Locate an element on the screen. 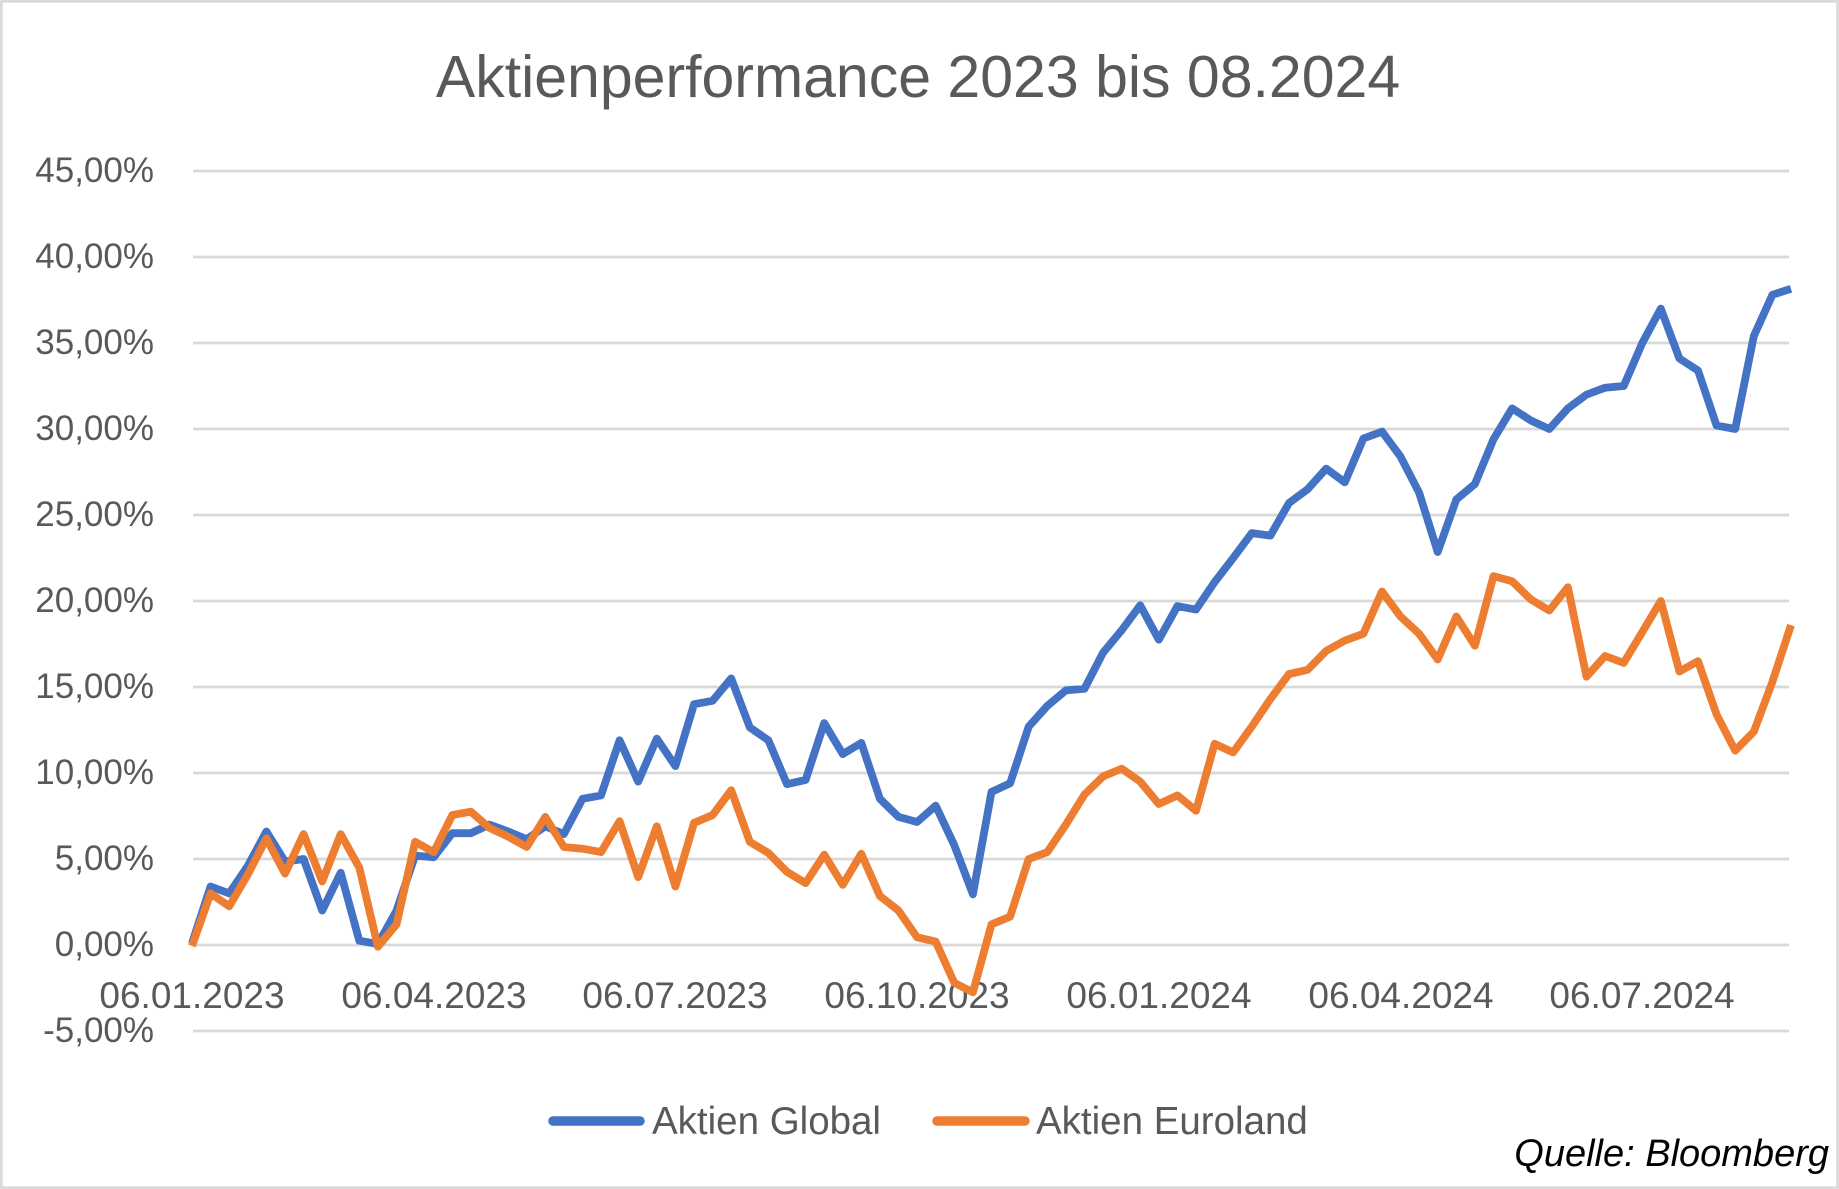  svg-text: 35,00% is located at coordinates (94, 342).